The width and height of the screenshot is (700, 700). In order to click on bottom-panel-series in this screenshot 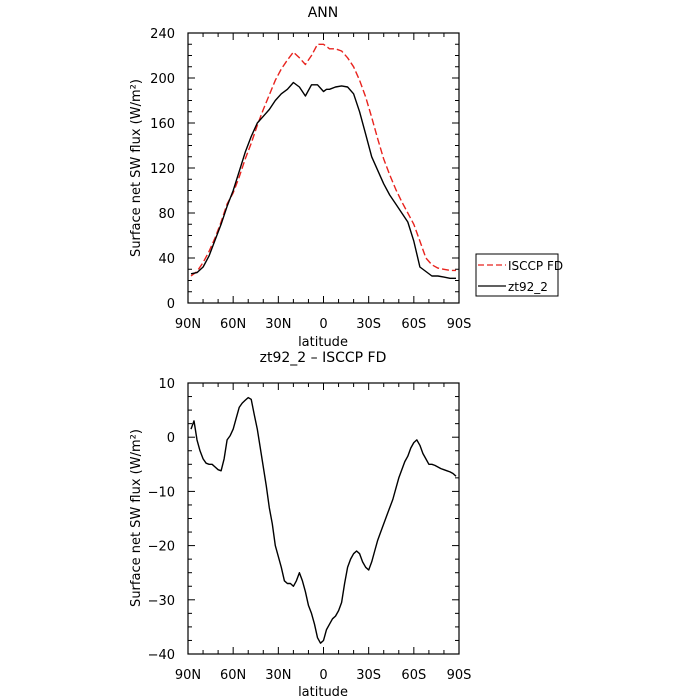, I will do `click(323, 520)`.